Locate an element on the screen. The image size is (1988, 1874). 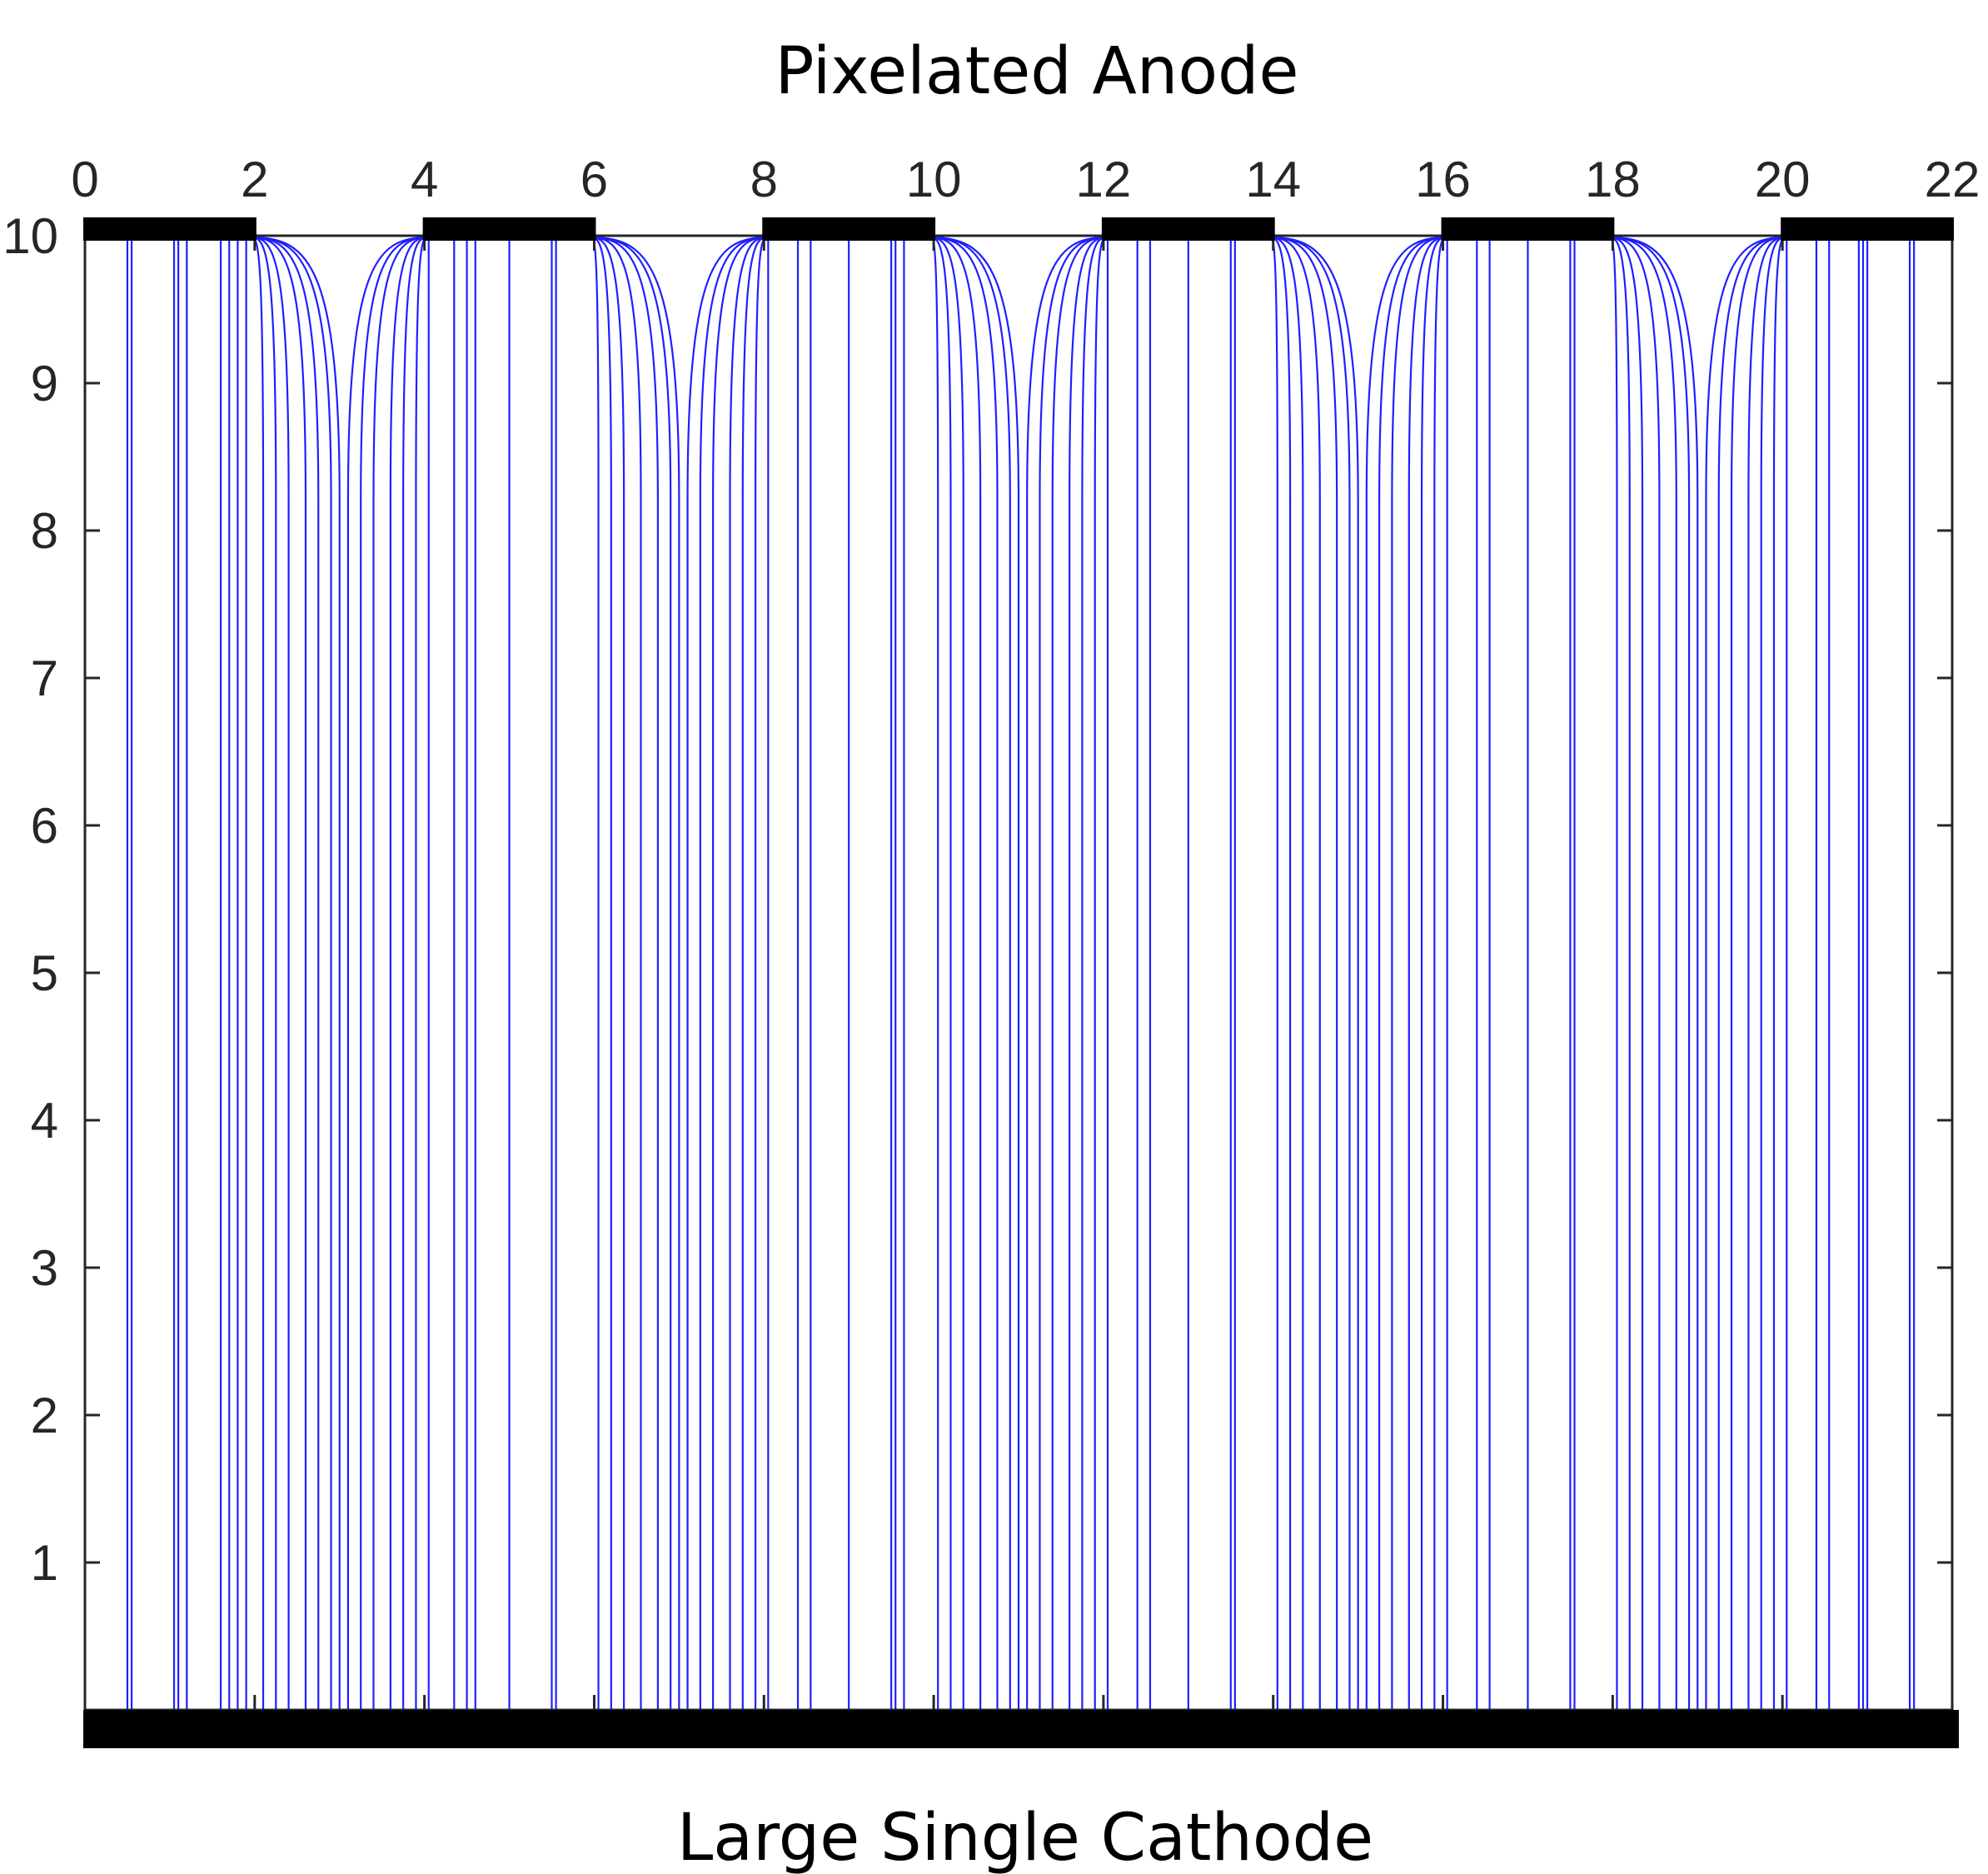
x-tick-label: 8 is located at coordinates (764, 179).